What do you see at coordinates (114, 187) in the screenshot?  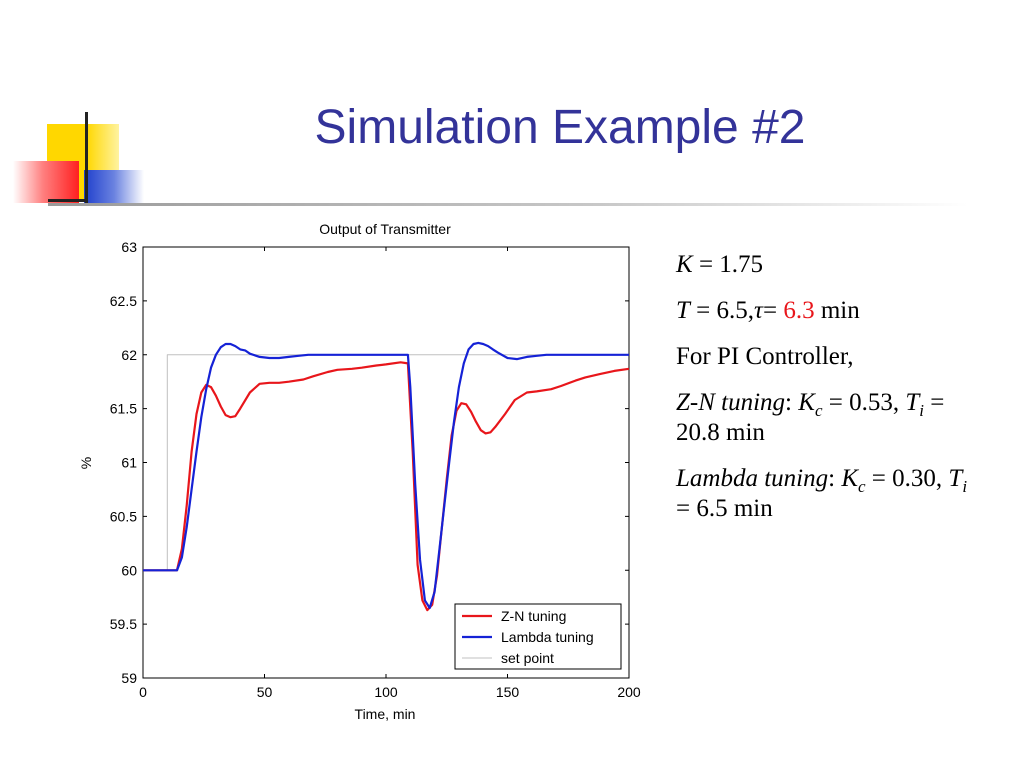 I see `deco-blue-square` at bounding box center [114, 187].